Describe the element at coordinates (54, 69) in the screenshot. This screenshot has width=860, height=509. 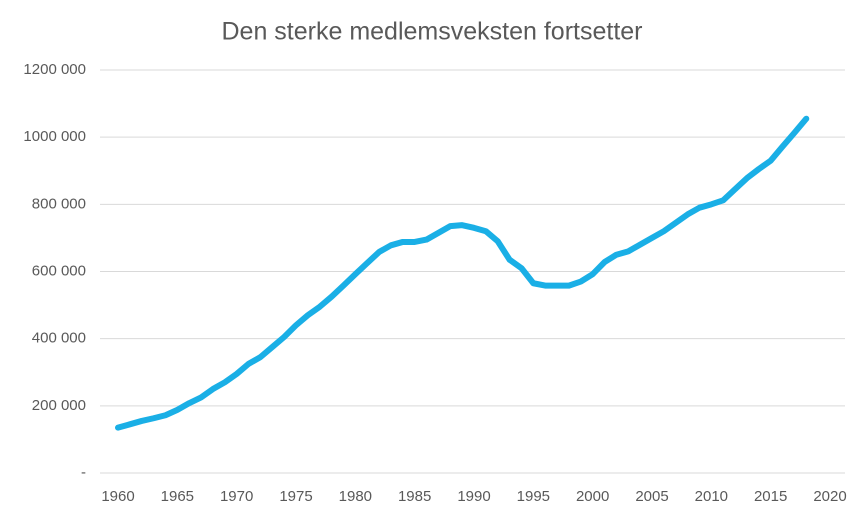
I see `y-tick-label: 1200 000` at that location.